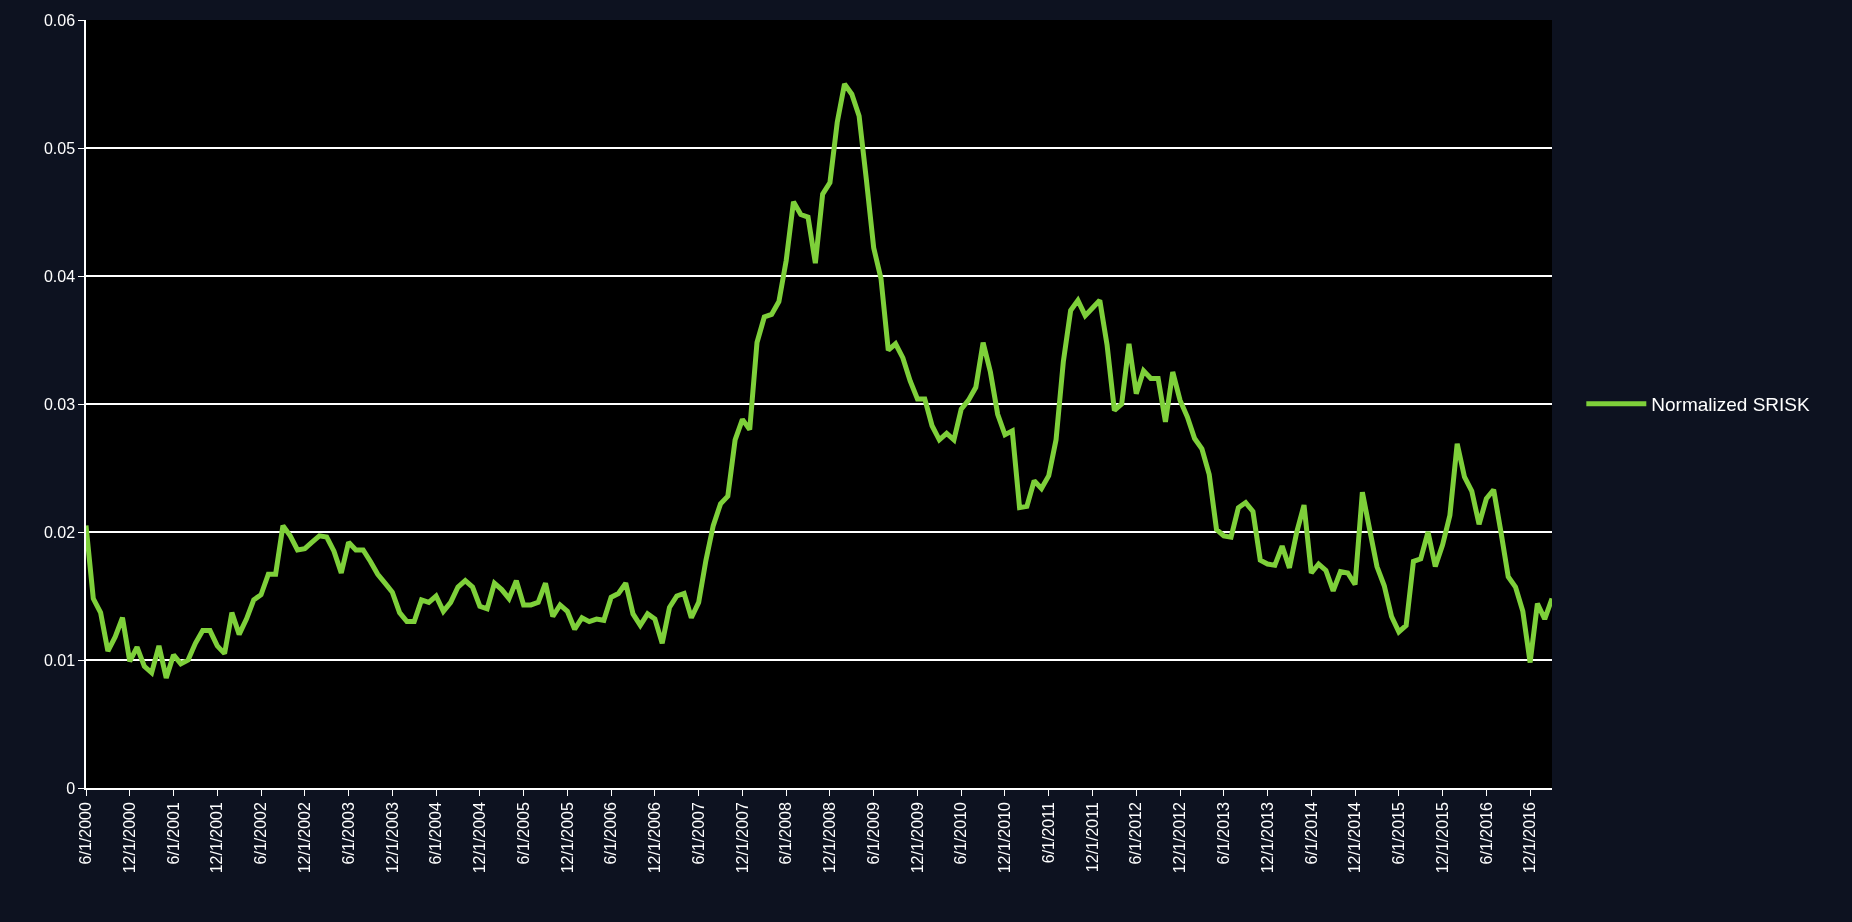 The width and height of the screenshot is (1852, 922). I want to click on x-tick-label: 12/1/2007, so click(742, 838).